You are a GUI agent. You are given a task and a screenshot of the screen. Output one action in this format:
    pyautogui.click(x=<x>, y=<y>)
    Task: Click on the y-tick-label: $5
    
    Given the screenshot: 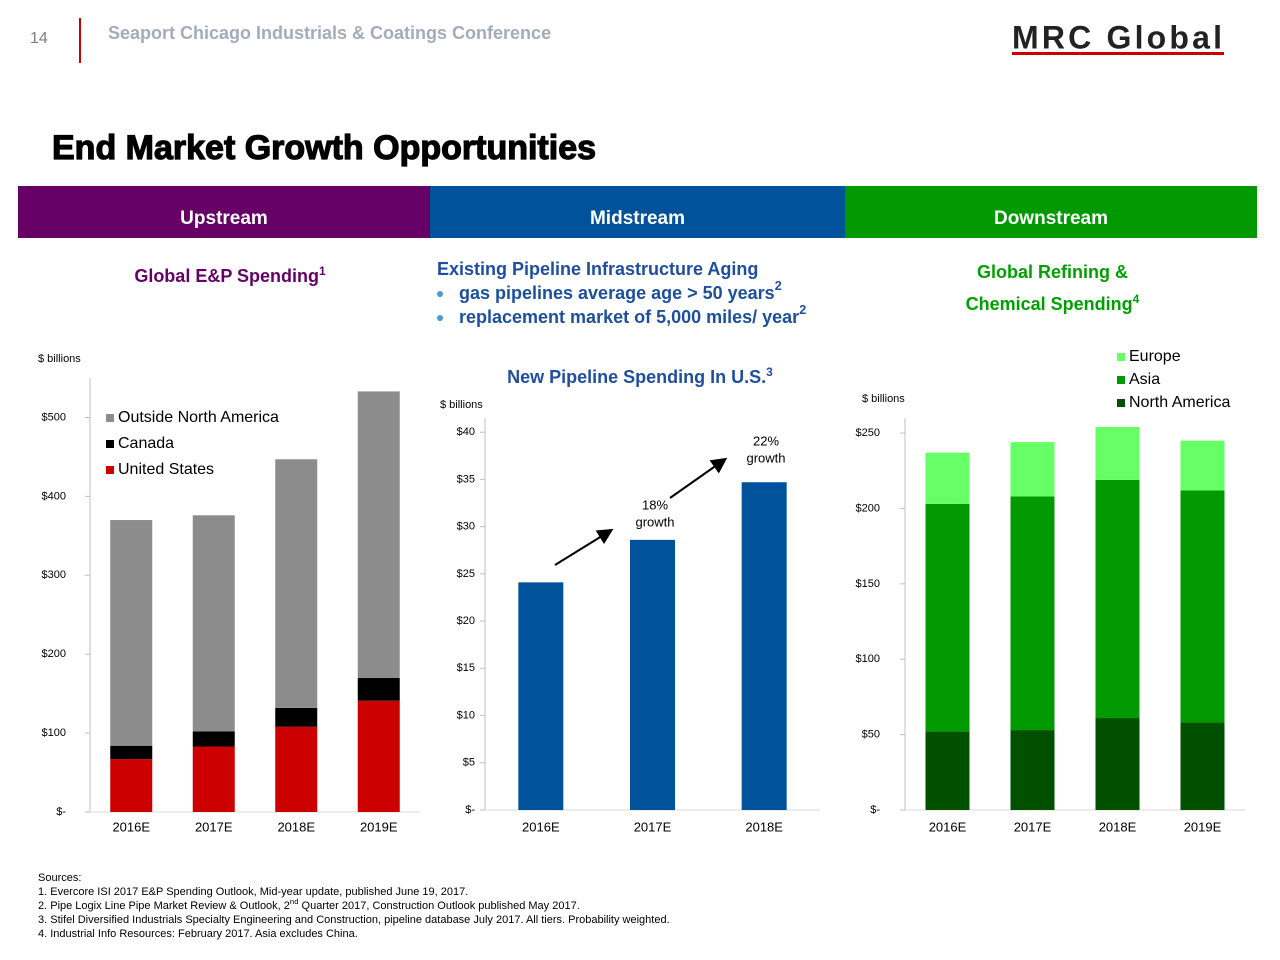 What is the action you would take?
    pyautogui.click(x=469, y=763)
    